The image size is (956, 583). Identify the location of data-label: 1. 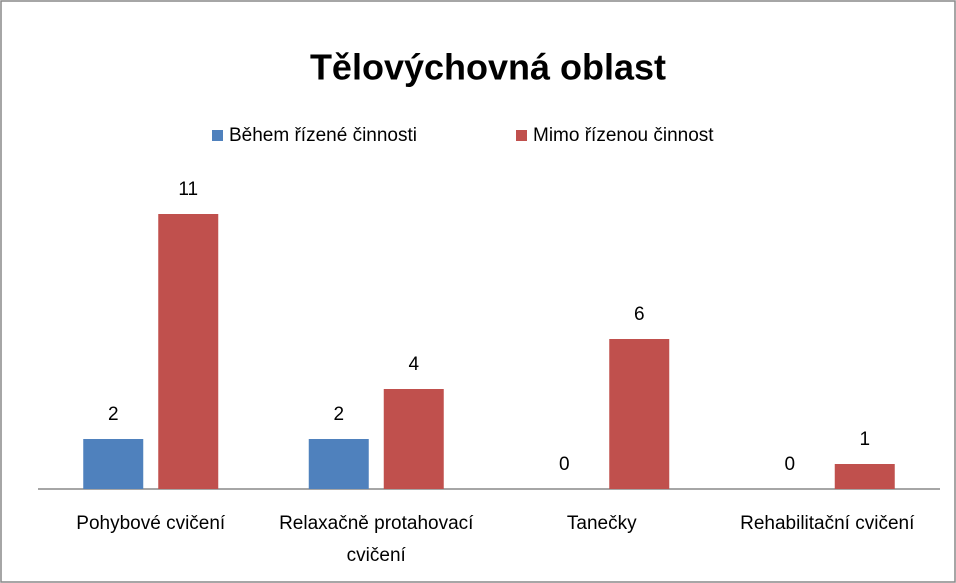
(864, 439).